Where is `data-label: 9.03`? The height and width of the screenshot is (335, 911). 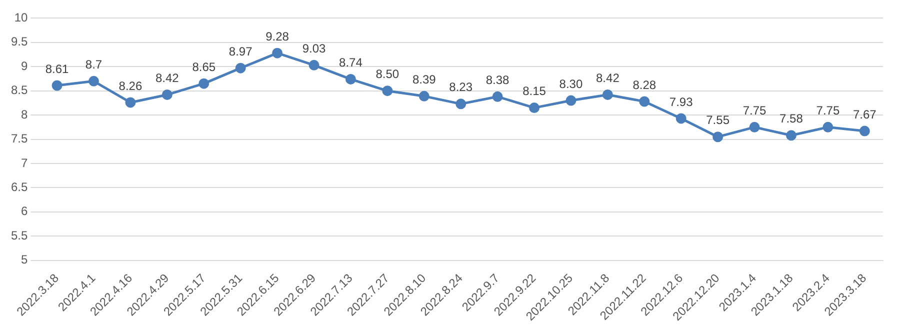 data-label: 9.03 is located at coordinates (314, 48).